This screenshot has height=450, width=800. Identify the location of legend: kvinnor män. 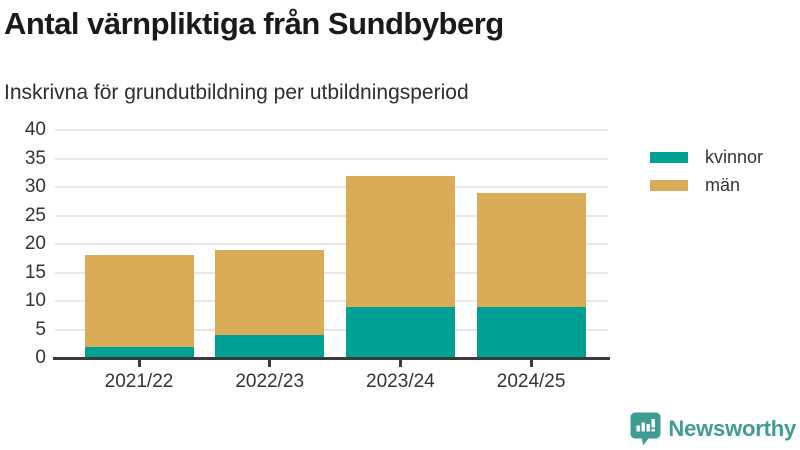
(707, 175).